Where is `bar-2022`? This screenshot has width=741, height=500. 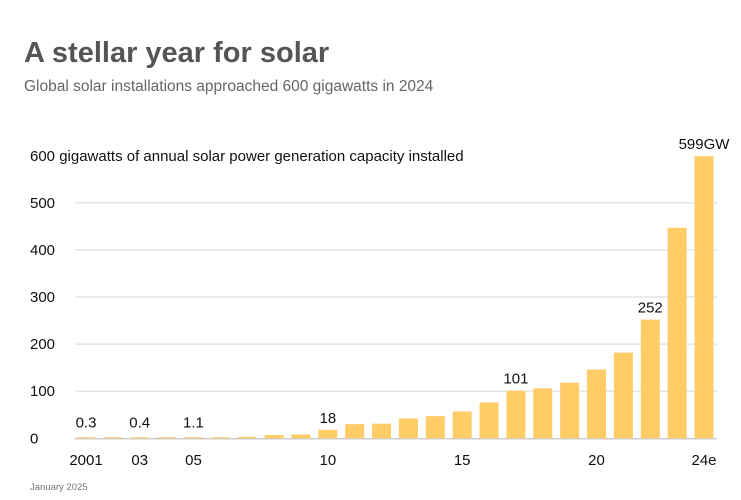
bar-2022 is located at coordinates (650, 379).